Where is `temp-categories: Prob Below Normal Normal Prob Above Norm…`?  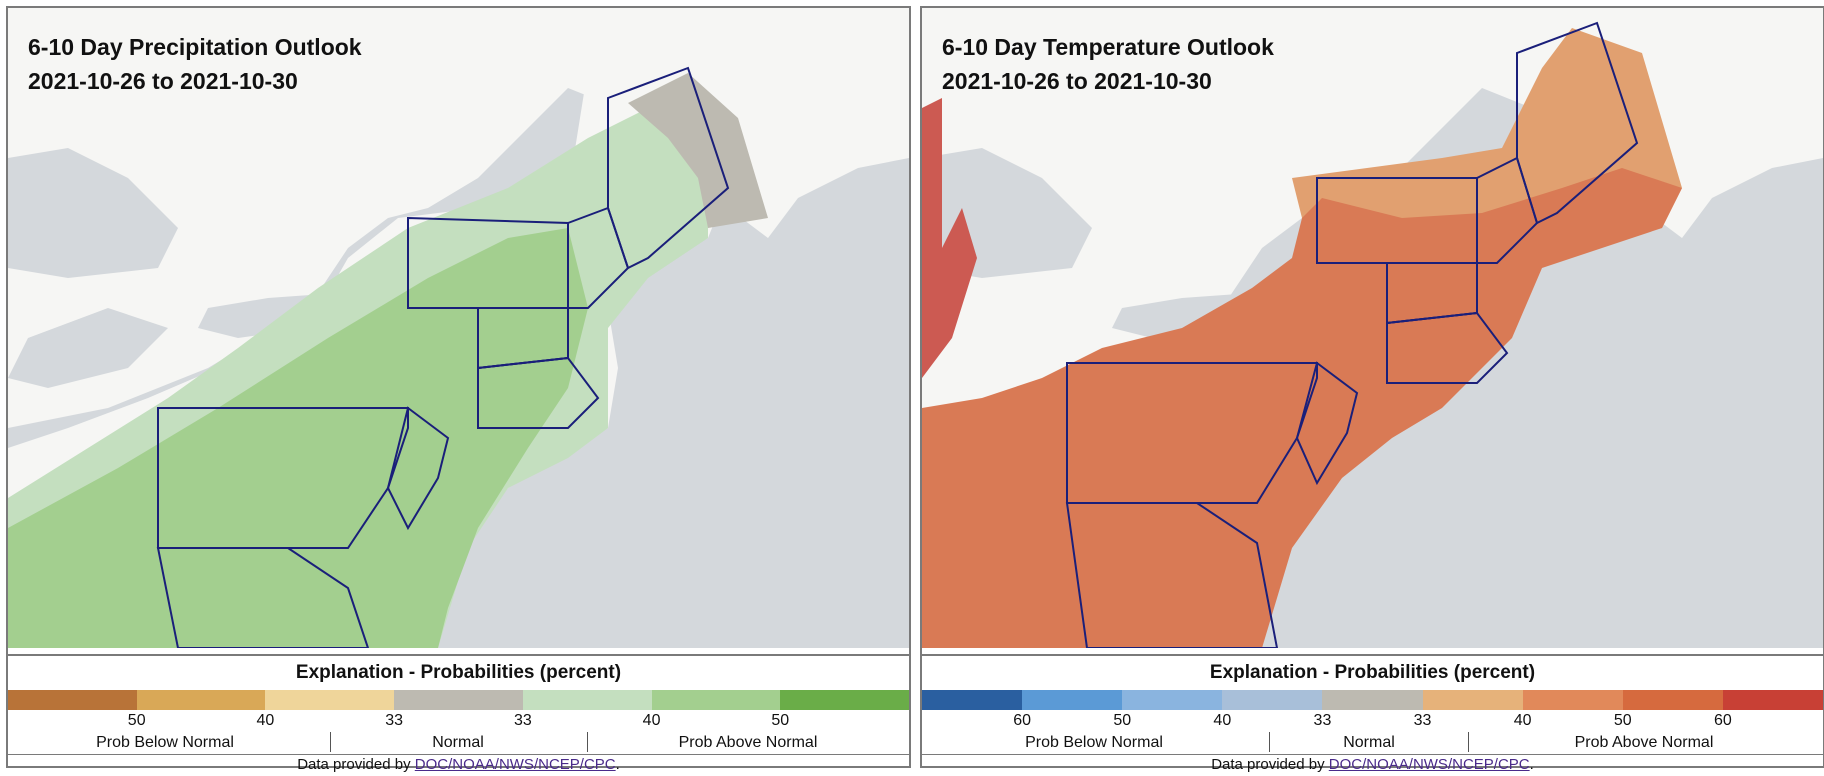
temp-categories: Prob Below Normal Normal Prob Above Norm… is located at coordinates (1372, 743).